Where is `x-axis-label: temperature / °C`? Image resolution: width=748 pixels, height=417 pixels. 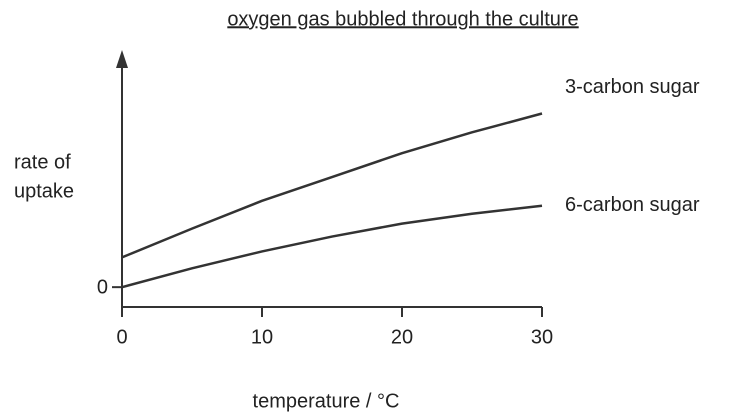 x-axis-label: temperature / °C is located at coordinates (326, 401).